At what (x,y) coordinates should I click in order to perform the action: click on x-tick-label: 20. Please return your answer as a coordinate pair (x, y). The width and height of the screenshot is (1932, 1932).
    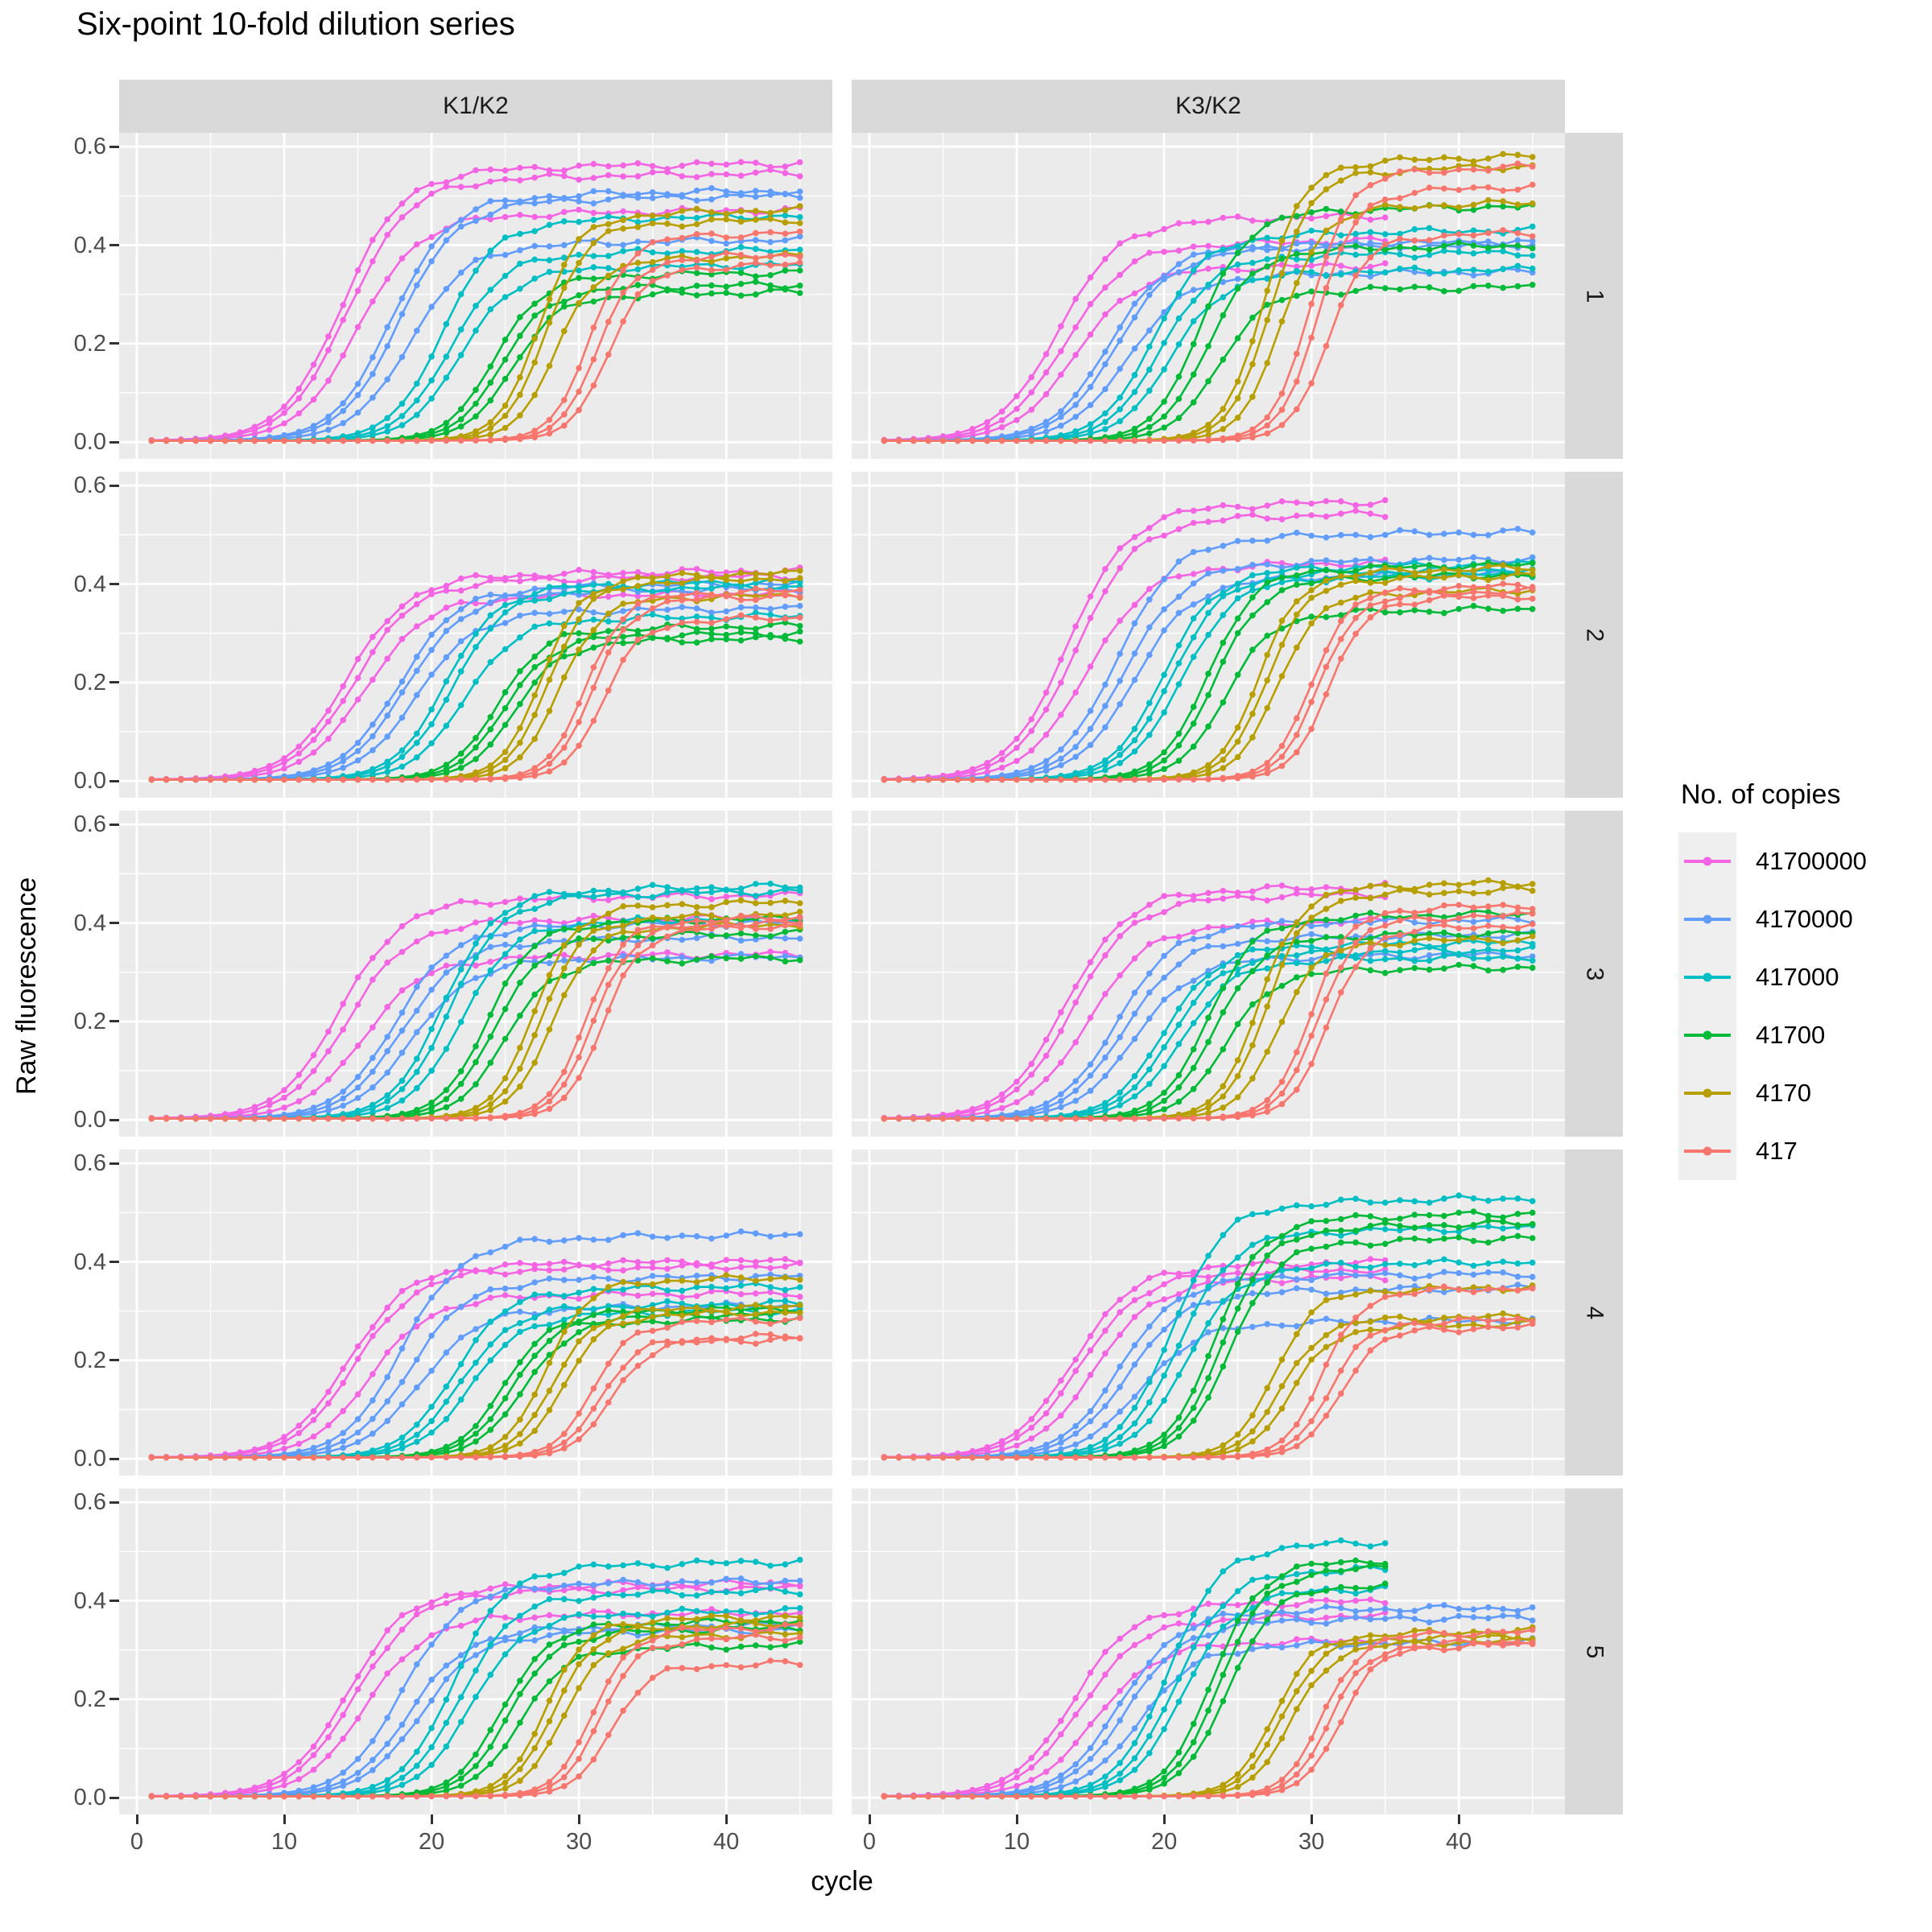
    Looking at the image, I should click on (1164, 1842).